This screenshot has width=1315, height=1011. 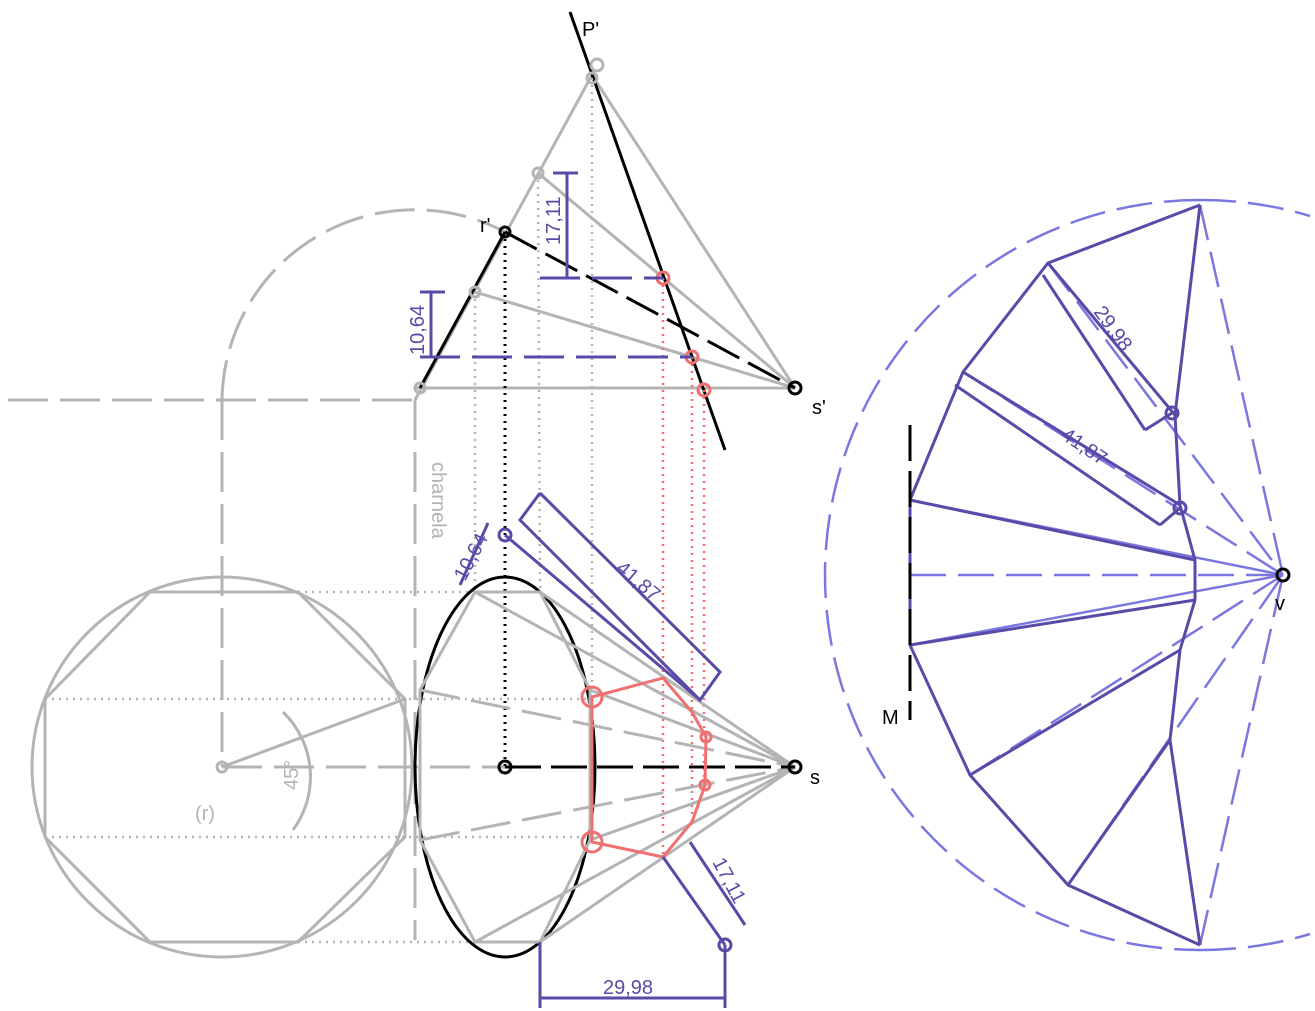 I want to click on point-label: P', so click(x=590, y=30).